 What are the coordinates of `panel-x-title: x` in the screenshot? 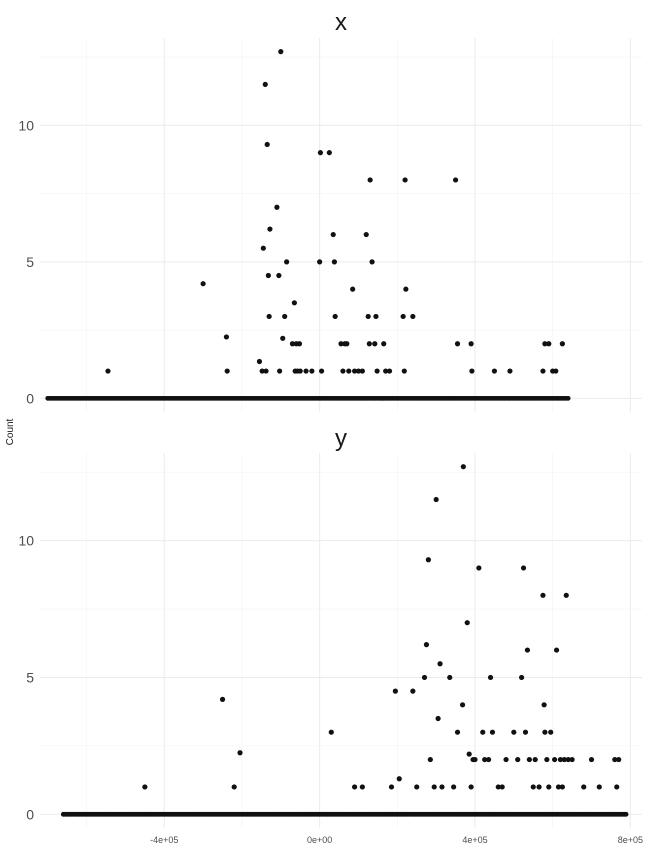 It's located at (341, 22).